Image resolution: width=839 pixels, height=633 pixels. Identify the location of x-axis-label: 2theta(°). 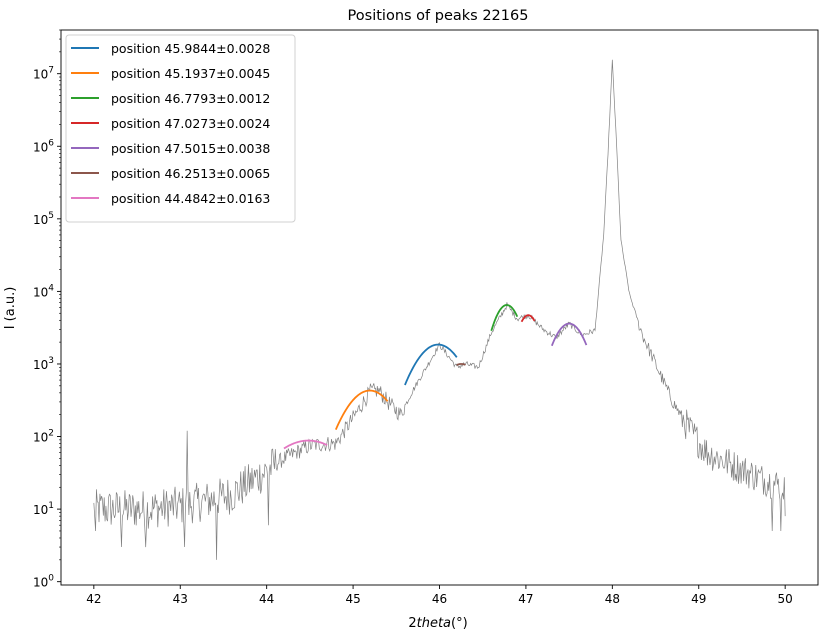
(437, 623).